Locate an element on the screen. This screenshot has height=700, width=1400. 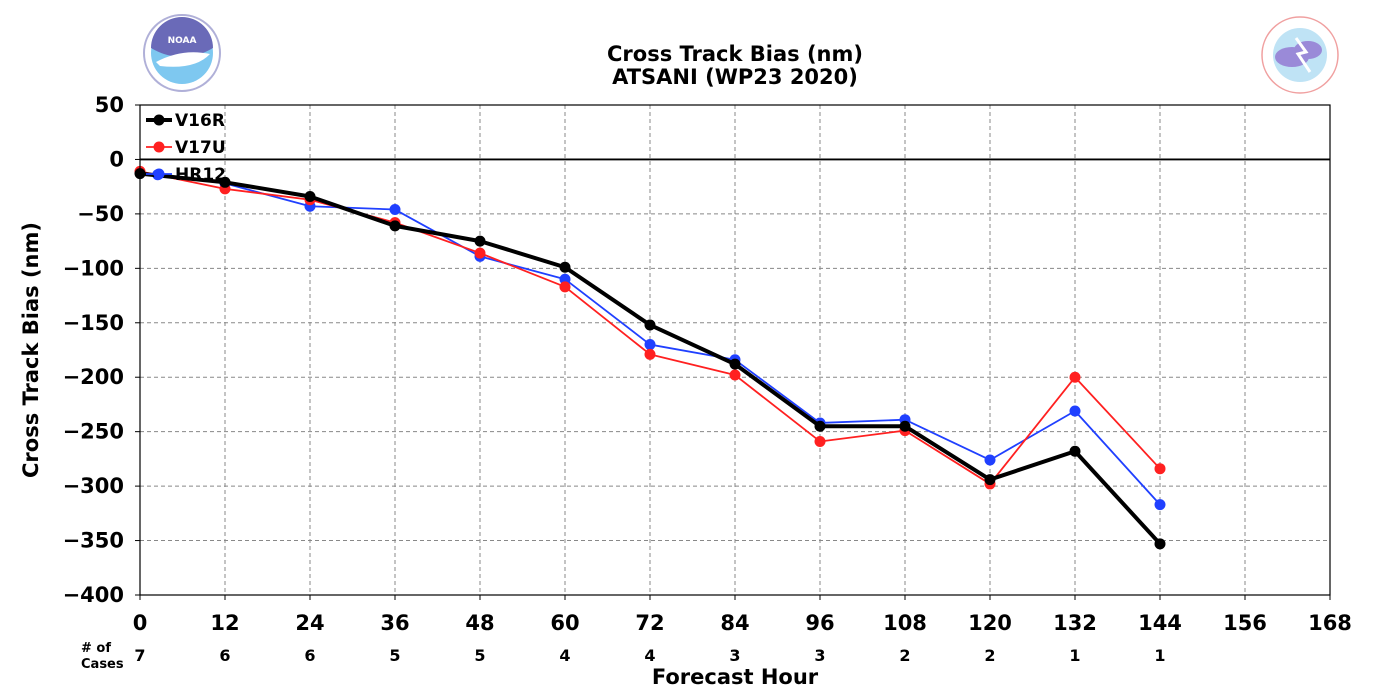
x-tick-label: 48 is located at coordinates (479, 623).